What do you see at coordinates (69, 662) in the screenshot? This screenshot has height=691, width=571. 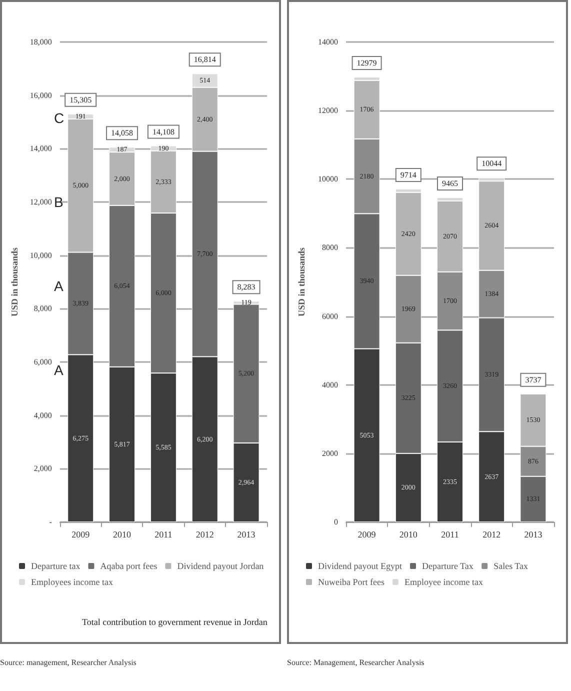 I see `source-note: Source: management, Researcher Analysis` at bounding box center [69, 662].